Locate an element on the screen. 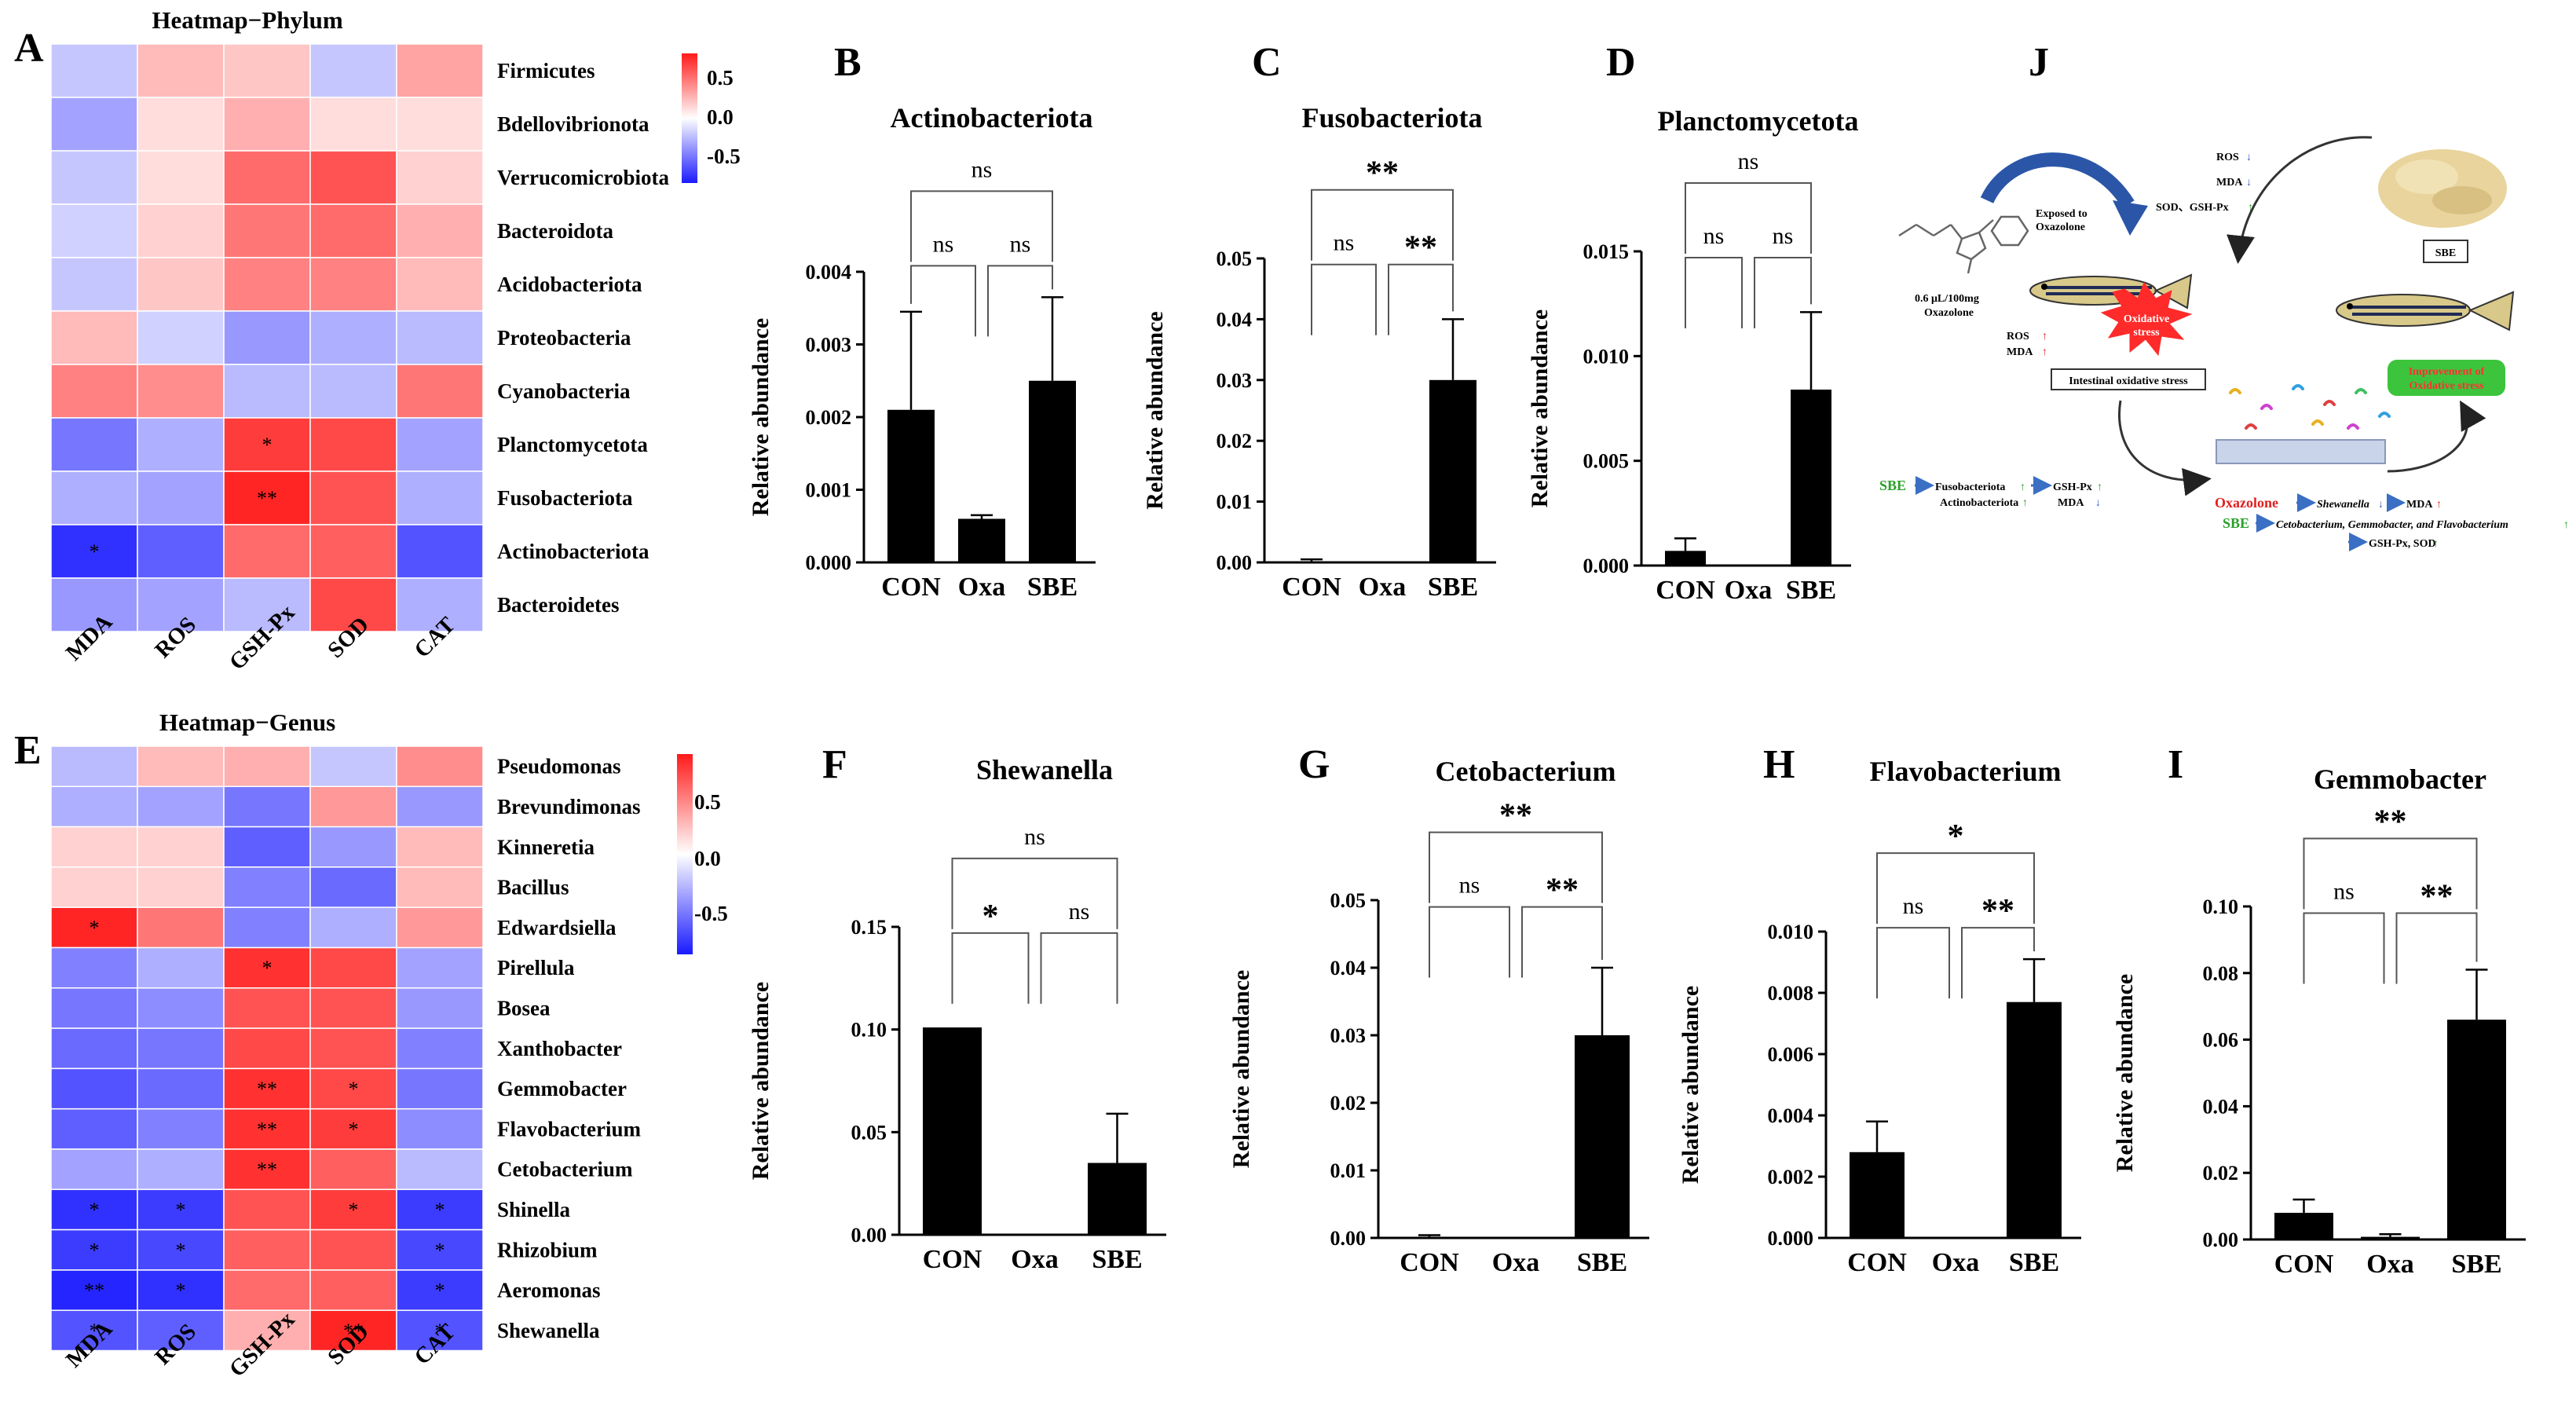 Image resolution: width=2576 pixels, height=1428 pixels. panel-letter-e: E is located at coordinates (28, 750).